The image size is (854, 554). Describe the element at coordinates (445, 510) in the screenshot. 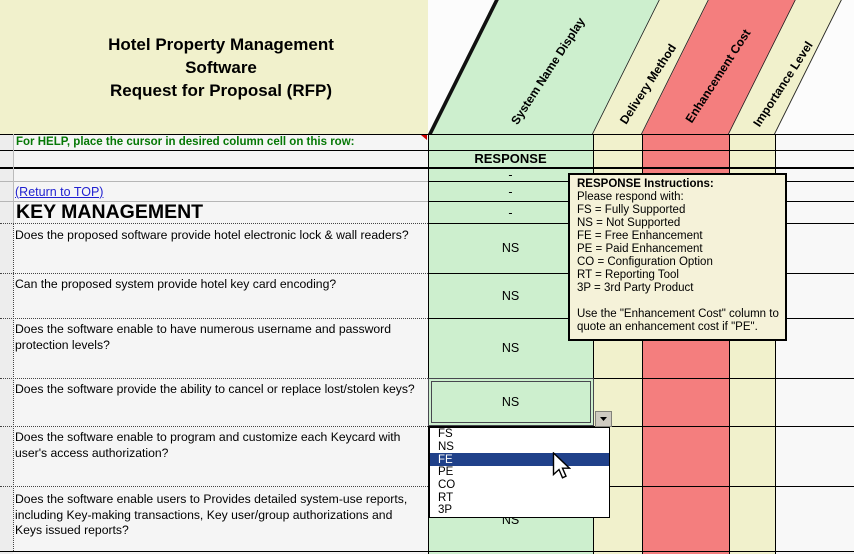

I see `dropdown-option: 3P` at that location.